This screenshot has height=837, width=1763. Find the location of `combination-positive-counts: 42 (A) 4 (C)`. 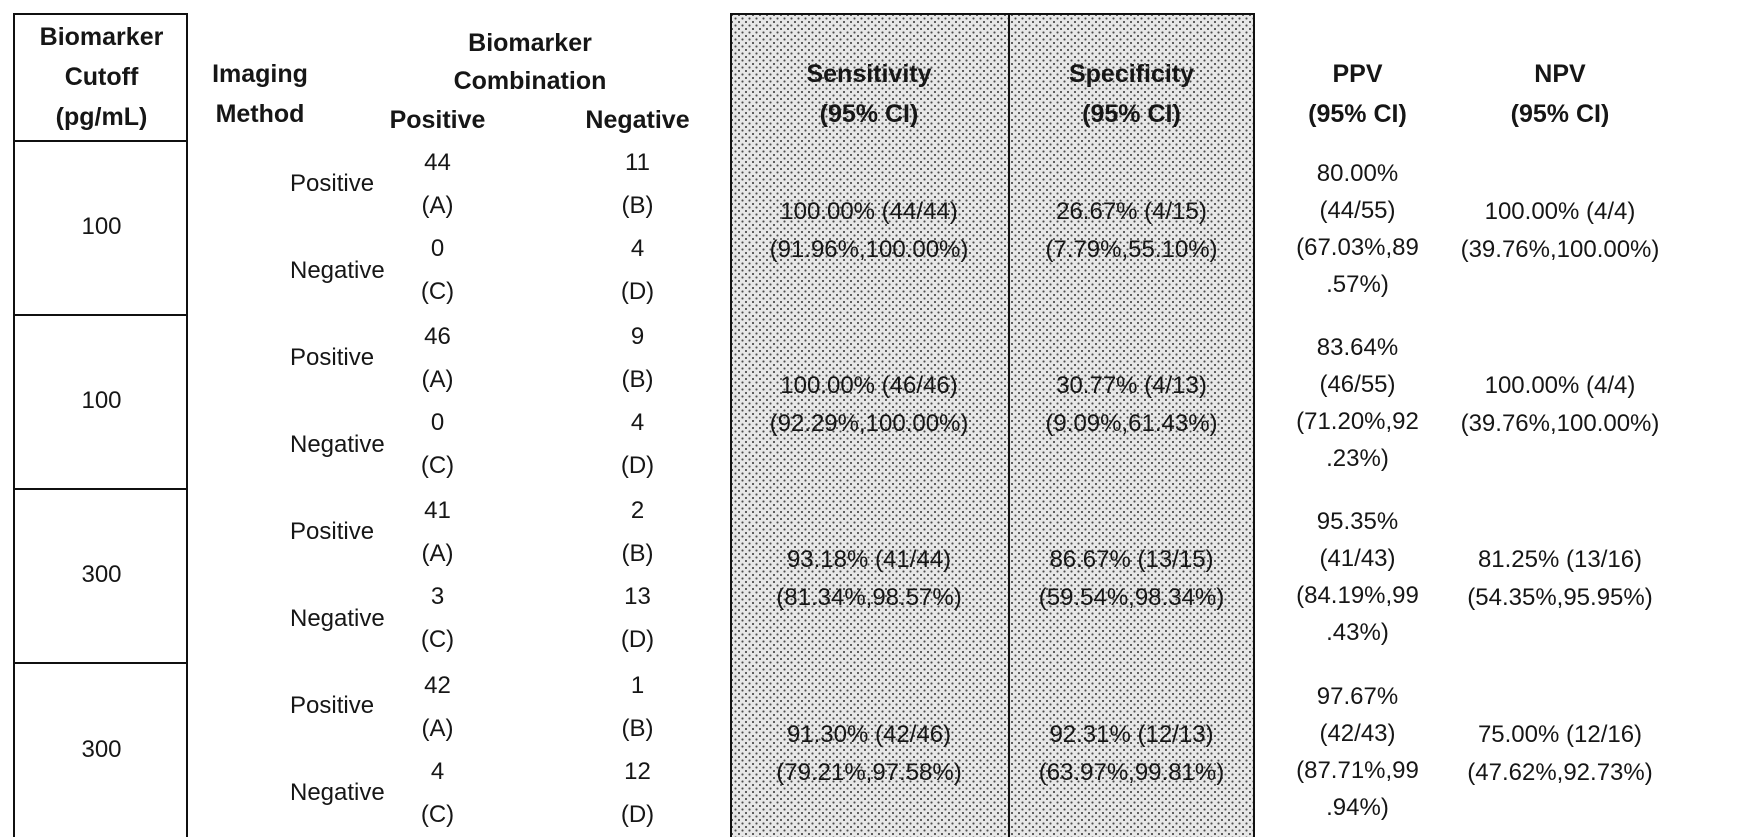

combination-positive-counts: 42 (A) 4 (C) is located at coordinates (437, 749).